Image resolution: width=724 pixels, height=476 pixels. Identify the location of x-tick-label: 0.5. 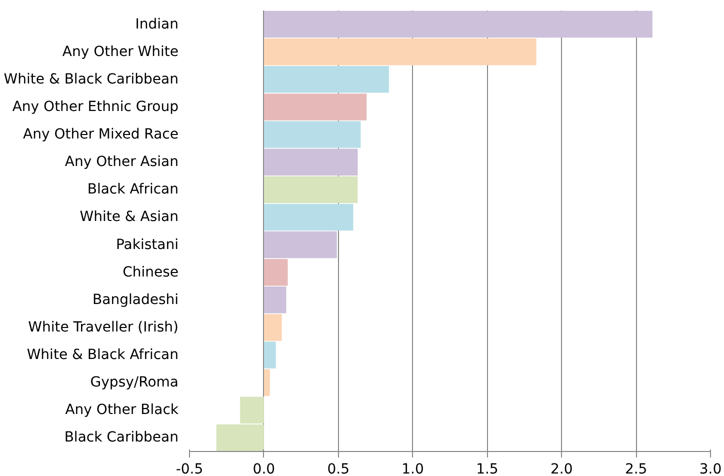
(338, 469).